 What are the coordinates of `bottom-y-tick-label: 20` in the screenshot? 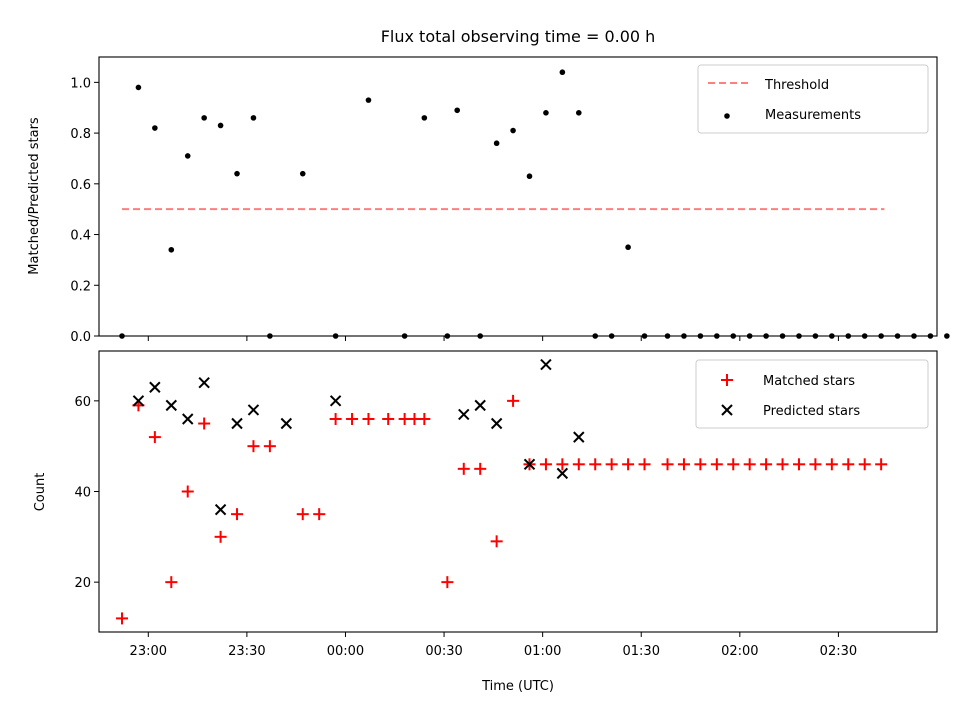 It's located at (82, 583).